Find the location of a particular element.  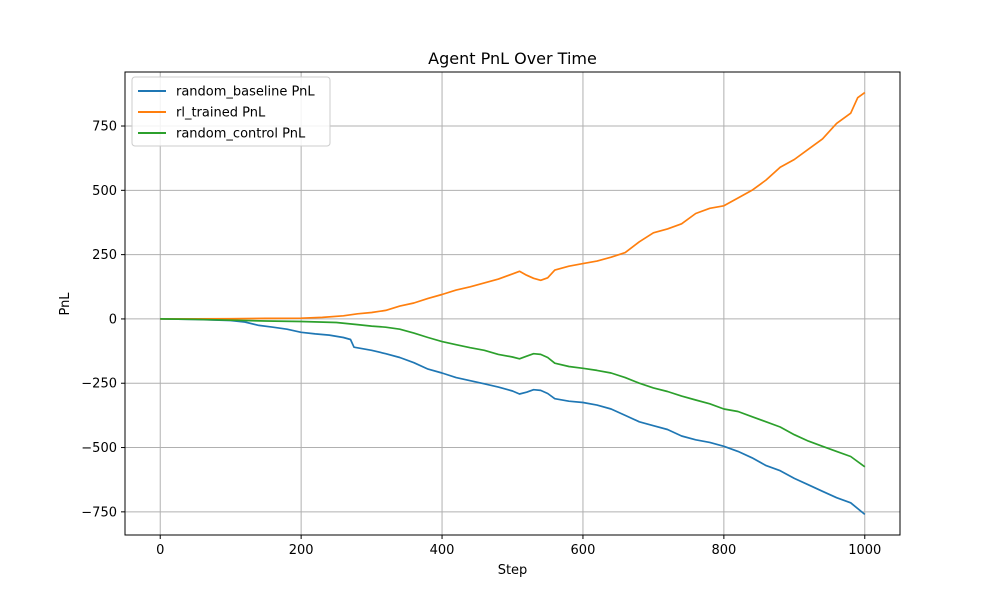

legend-entry: random_baseline PnL is located at coordinates (245, 92).